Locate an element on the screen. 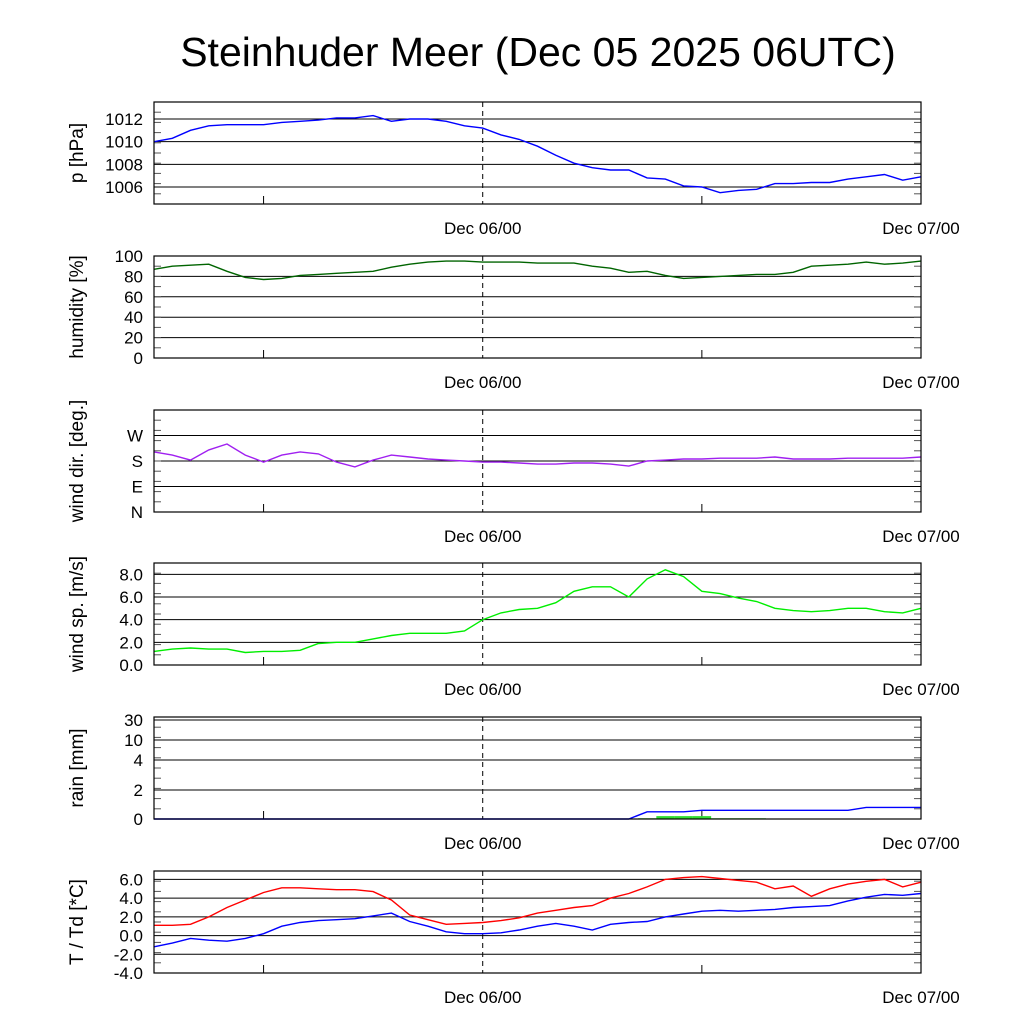  y-tick-label: 8.0 is located at coordinates (131, 574).